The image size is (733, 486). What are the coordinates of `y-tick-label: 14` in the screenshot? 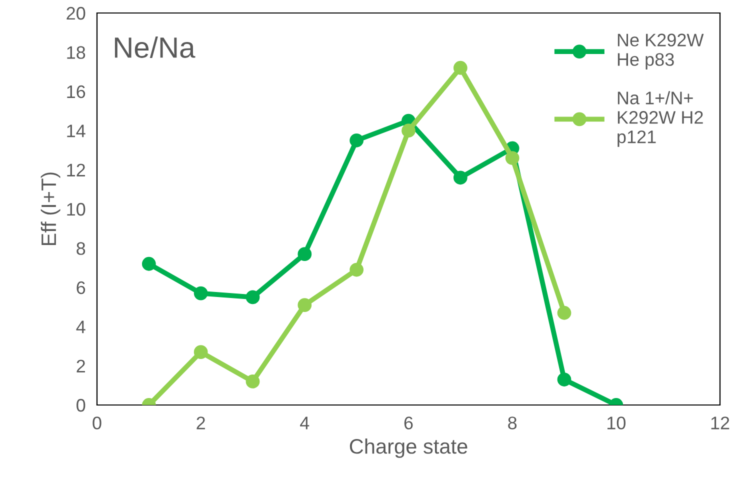 It's located at (76, 131).